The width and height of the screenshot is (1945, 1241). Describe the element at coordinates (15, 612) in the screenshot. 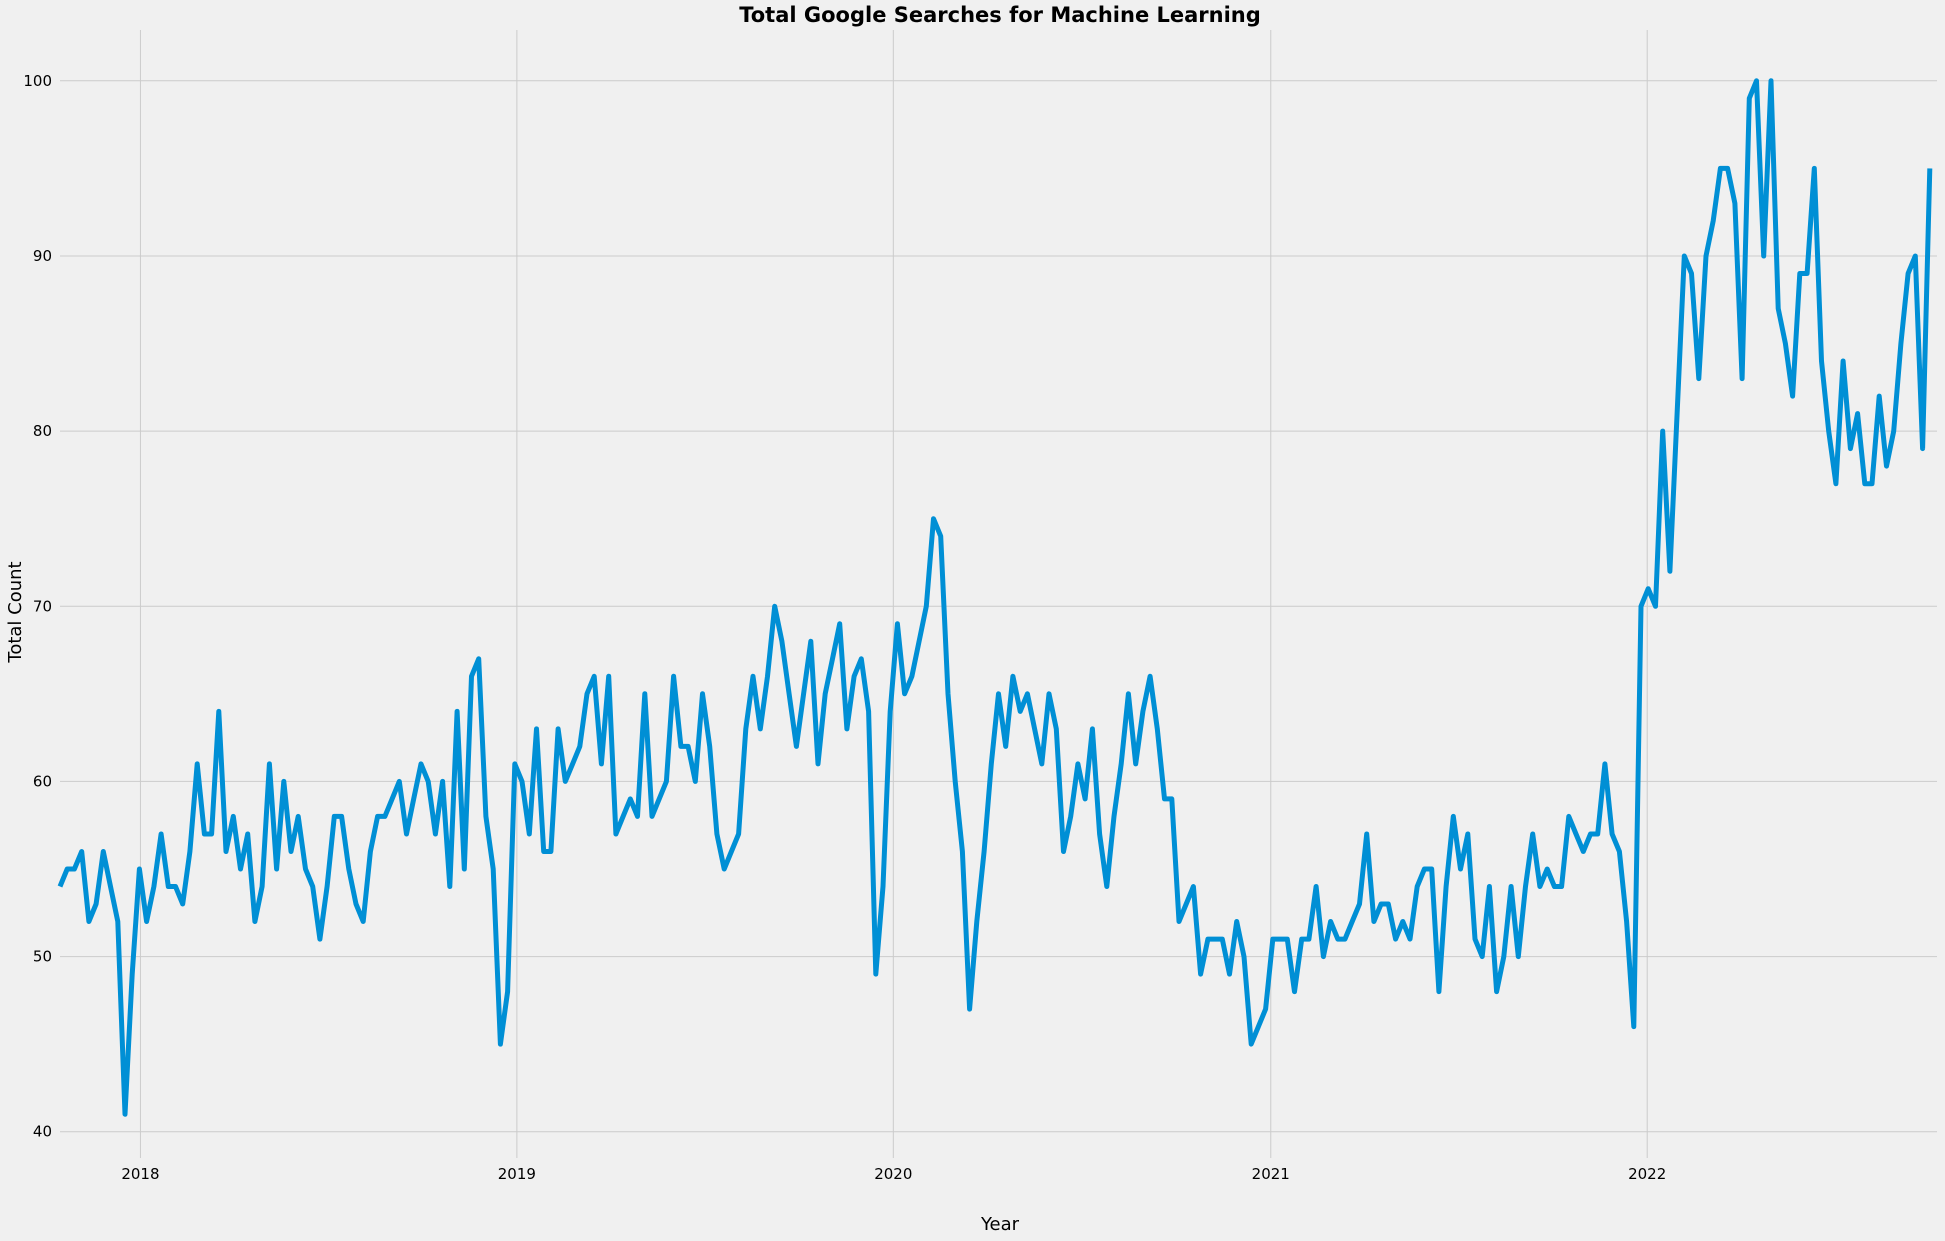

I see `y-axis-label: Total Count` at that location.